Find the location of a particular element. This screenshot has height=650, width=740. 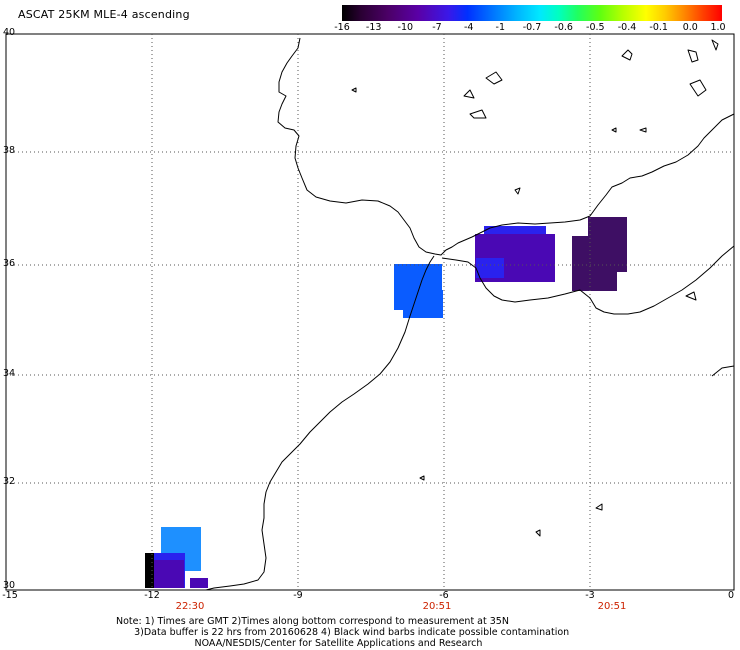

colorbar-tick: -10 is located at coordinates (405, 27).